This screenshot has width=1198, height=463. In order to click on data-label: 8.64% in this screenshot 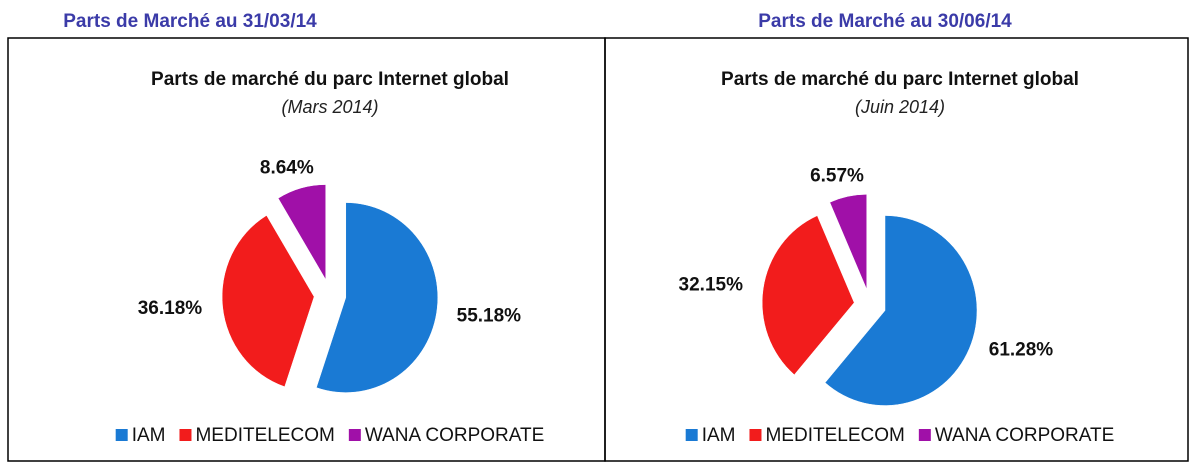, I will do `click(287, 168)`.